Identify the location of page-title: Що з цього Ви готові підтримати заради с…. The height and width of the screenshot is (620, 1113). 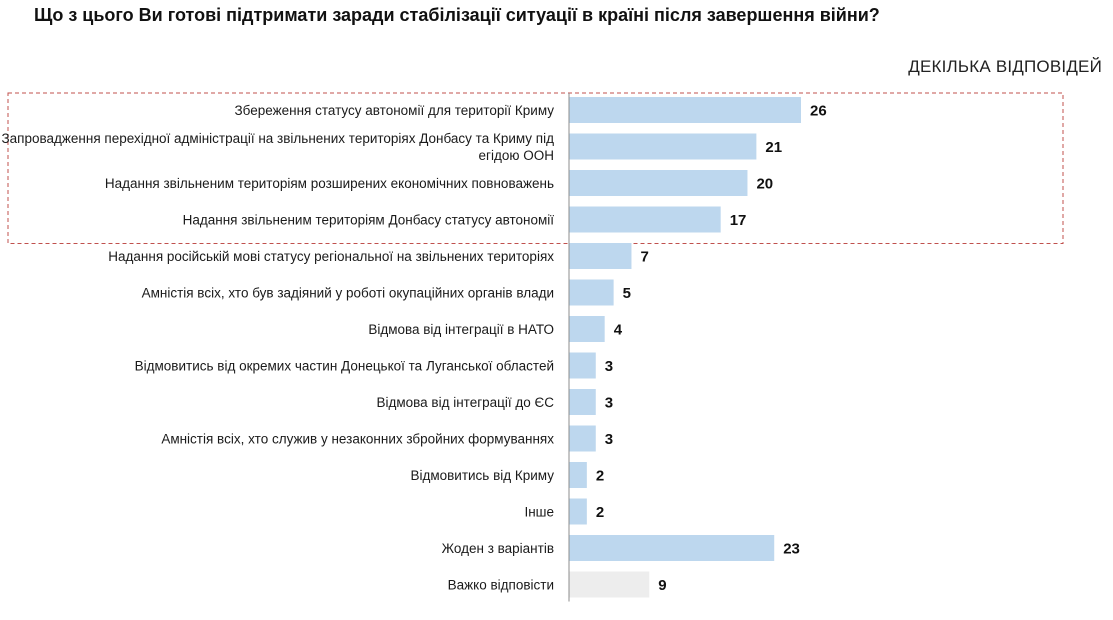
(457, 15).